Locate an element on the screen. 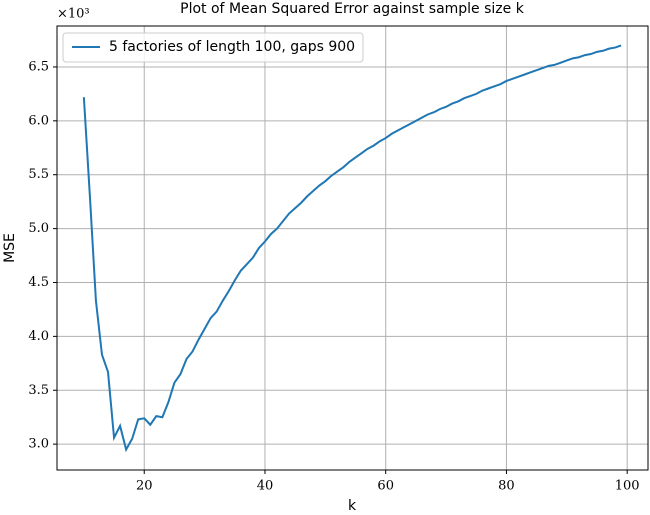  x-axis-label: k is located at coordinates (352, 506).